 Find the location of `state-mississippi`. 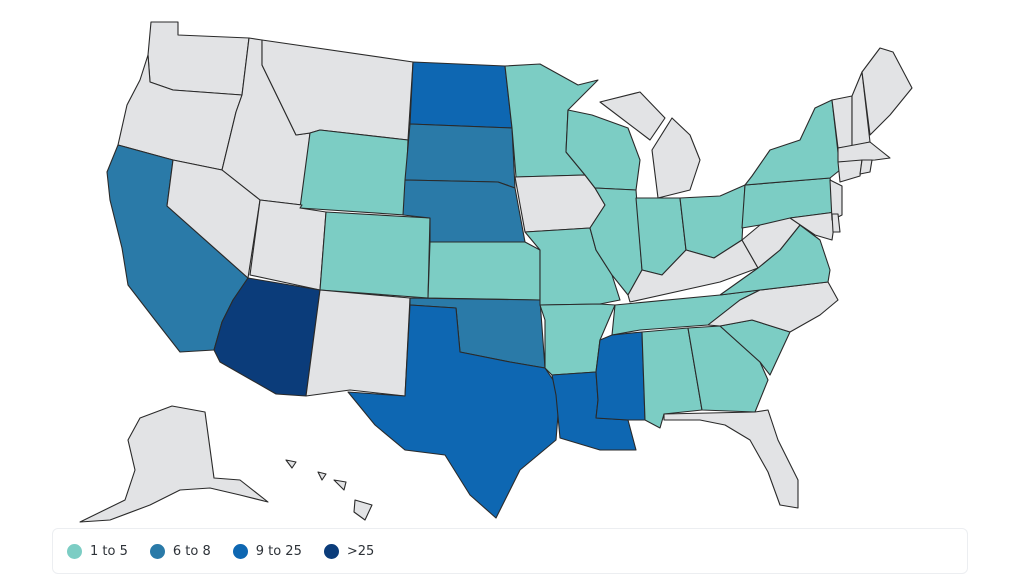

state-mississippi is located at coordinates (620, 376).